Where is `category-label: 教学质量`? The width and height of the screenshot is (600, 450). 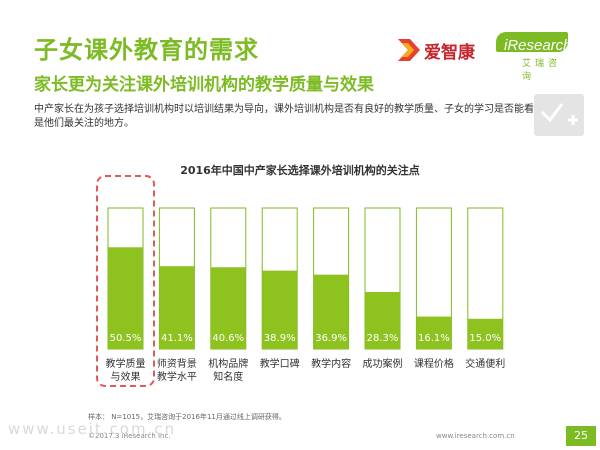 category-label: 教学质量 is located at coordinates (126, 363).